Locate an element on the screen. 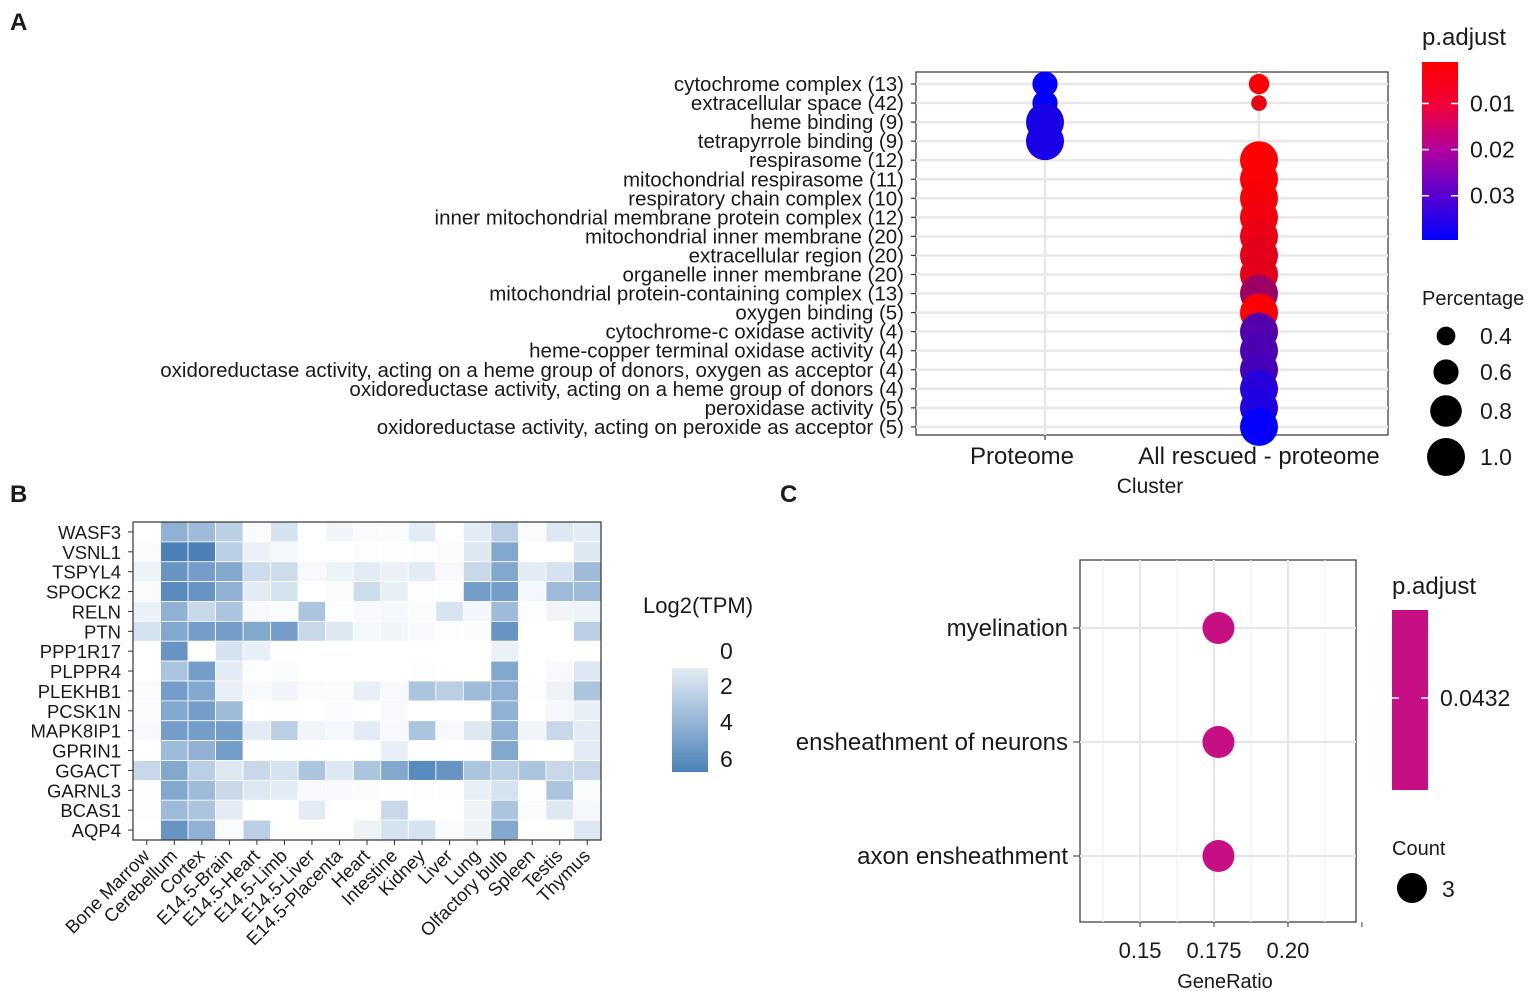 This screenshot has height=991, width=1535. row-label: BCAS1 is located at coordinates (90, 810).